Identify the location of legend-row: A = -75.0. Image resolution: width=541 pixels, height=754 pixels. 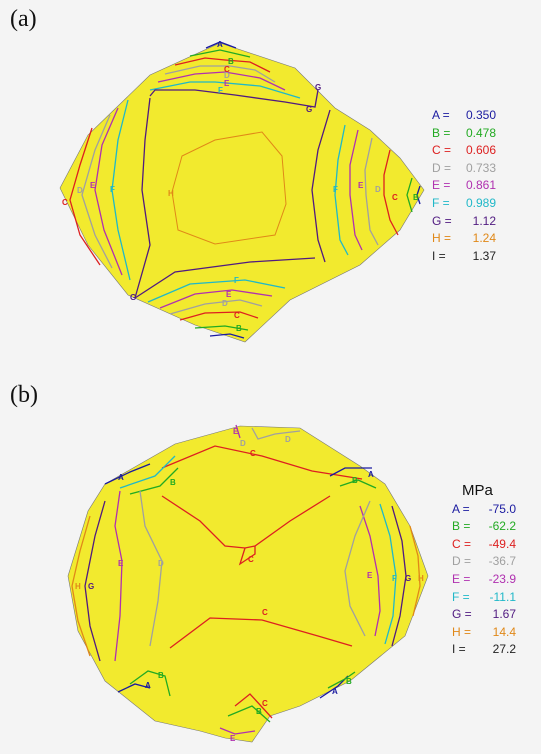
(484, 510).